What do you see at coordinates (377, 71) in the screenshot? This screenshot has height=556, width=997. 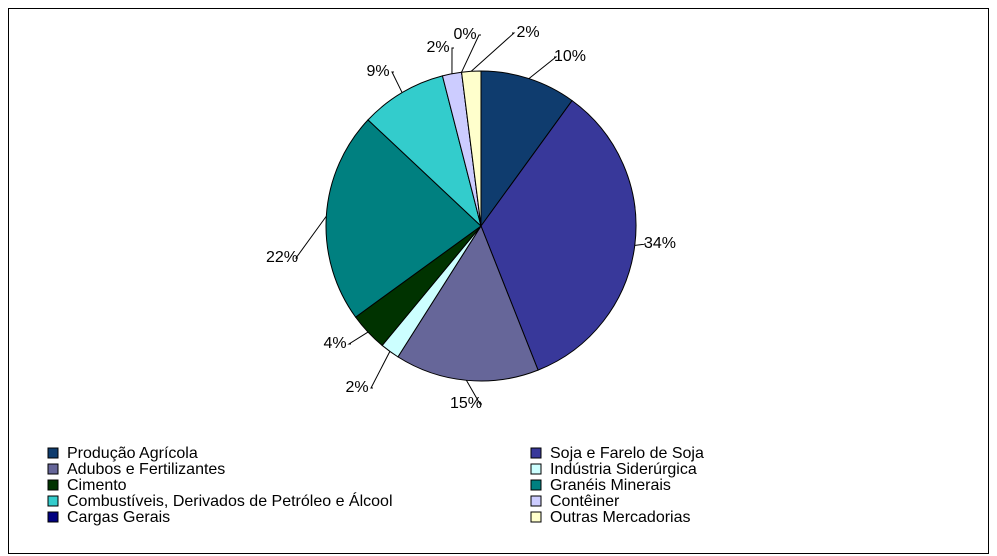 I see `data-label: 9%` at bounding box center [377, 71].